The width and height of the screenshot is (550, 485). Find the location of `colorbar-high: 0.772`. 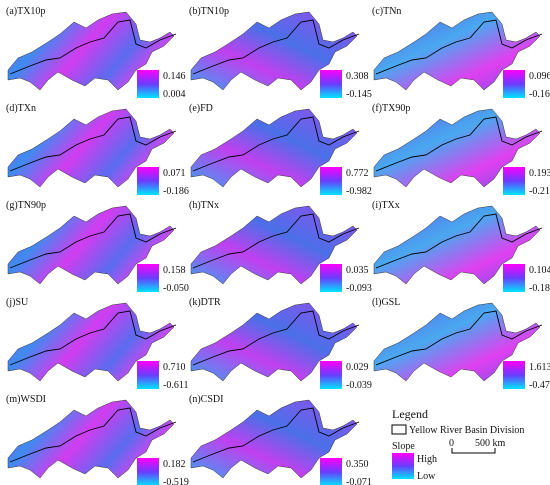

colorbar-high: 0.772 is located at coordinates (357, 173).